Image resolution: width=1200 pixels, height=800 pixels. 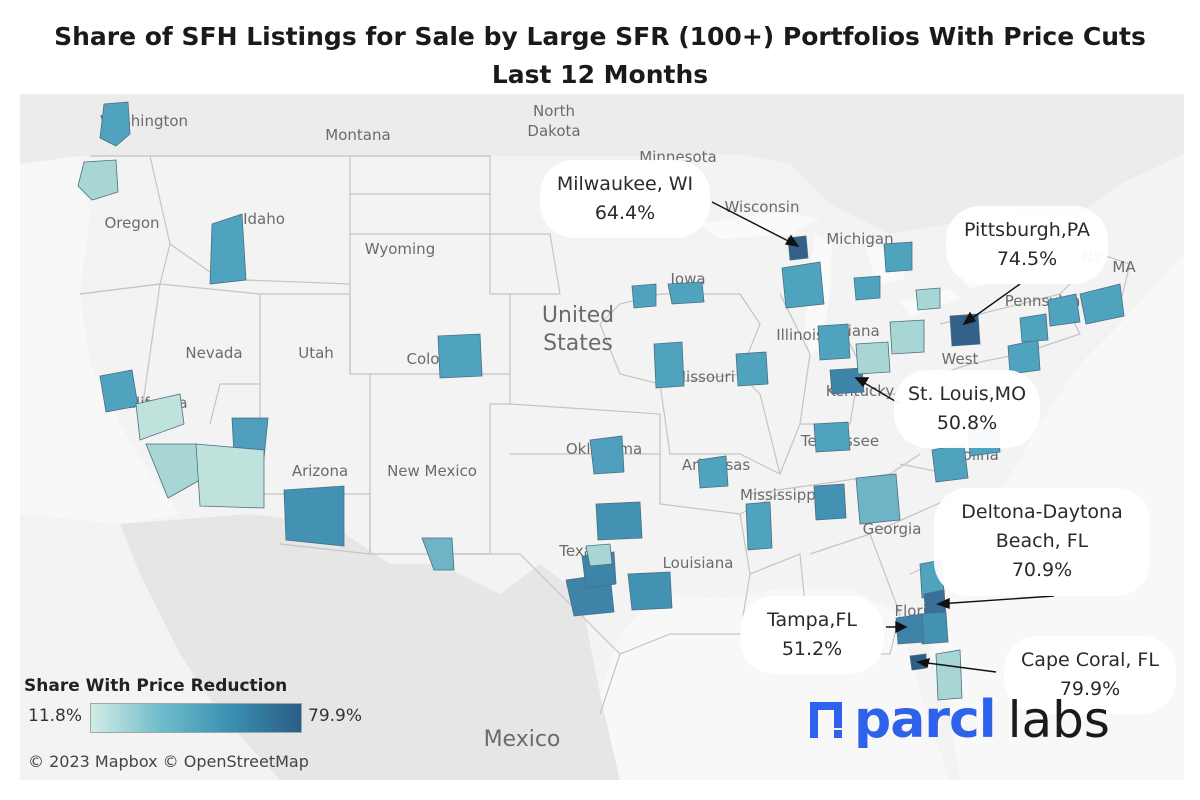 I want to click on state-label-north: North, so click(x=554, y=111).